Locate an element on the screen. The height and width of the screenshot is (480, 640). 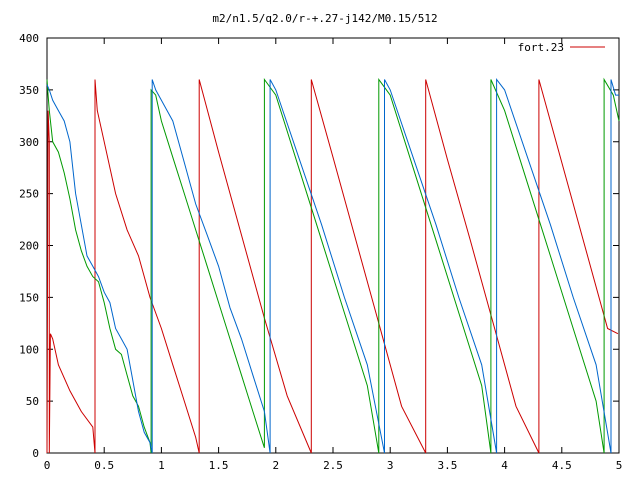
y-tick-label: 400 is located at coordinates (29, 38).